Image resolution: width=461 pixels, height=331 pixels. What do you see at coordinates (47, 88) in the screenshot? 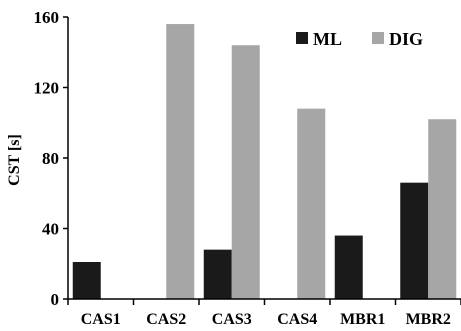
I see `y-tick-label: 120` at bounding box center [47, 88].